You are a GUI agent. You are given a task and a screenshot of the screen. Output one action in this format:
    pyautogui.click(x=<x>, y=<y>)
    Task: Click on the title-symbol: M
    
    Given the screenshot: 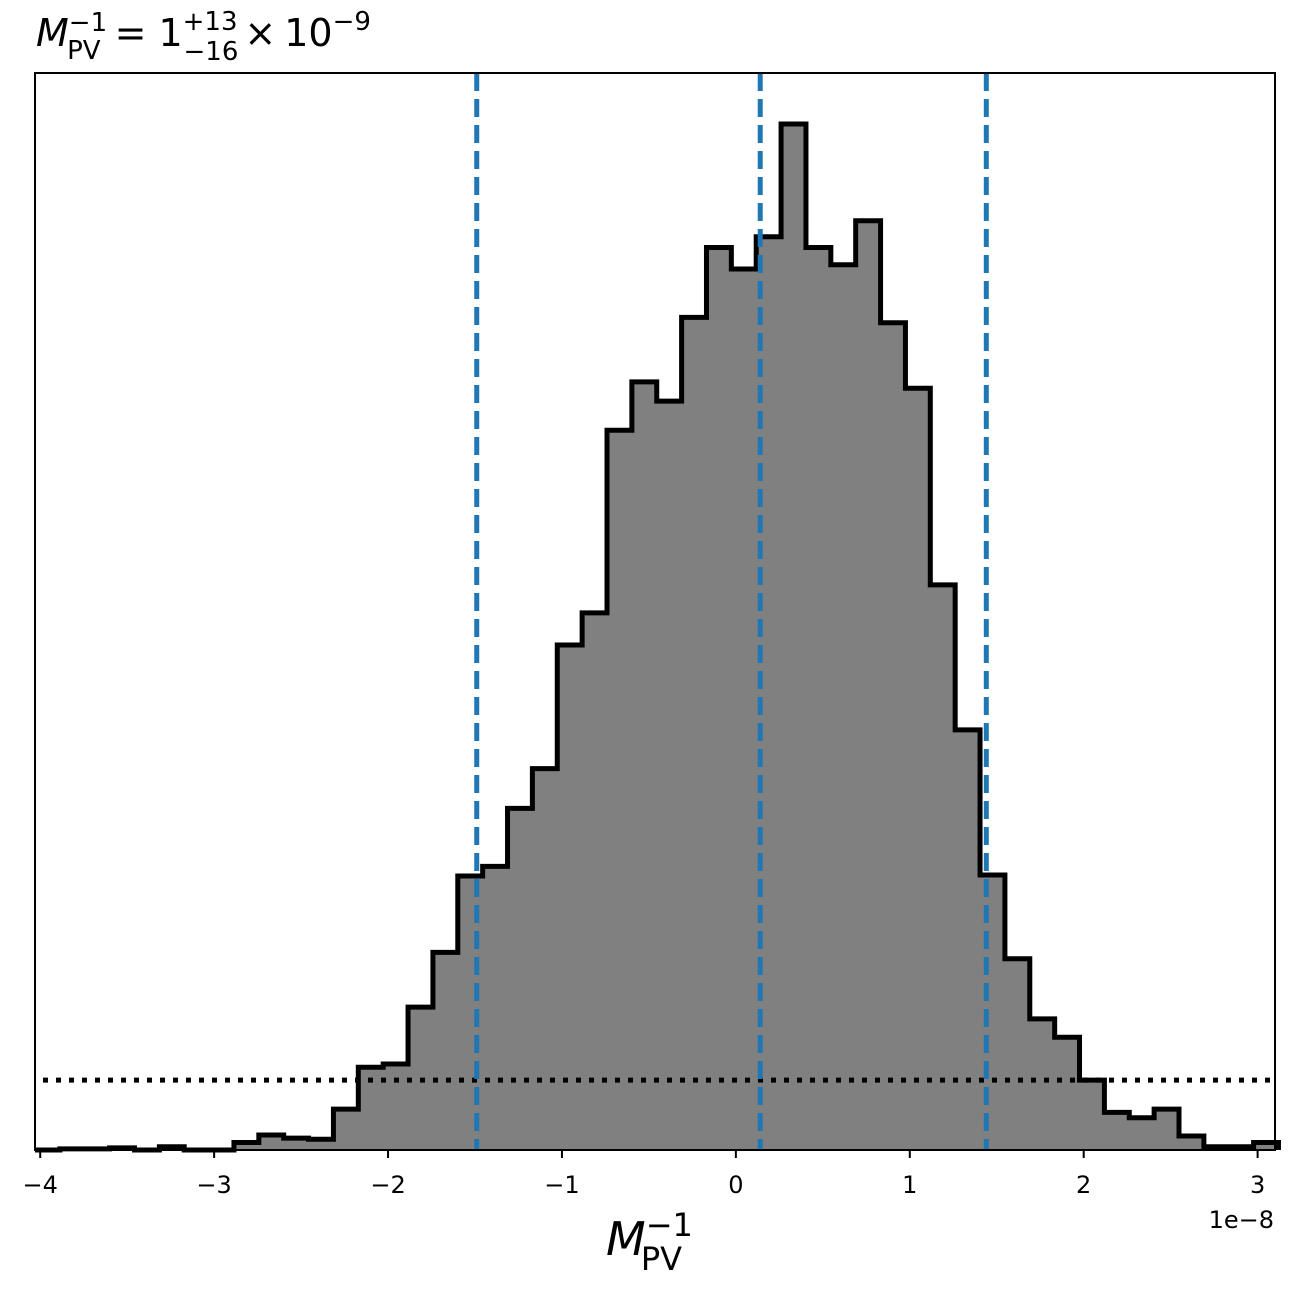 What is the action you would take?
    pyautogui.click(x=52, y=33)
    